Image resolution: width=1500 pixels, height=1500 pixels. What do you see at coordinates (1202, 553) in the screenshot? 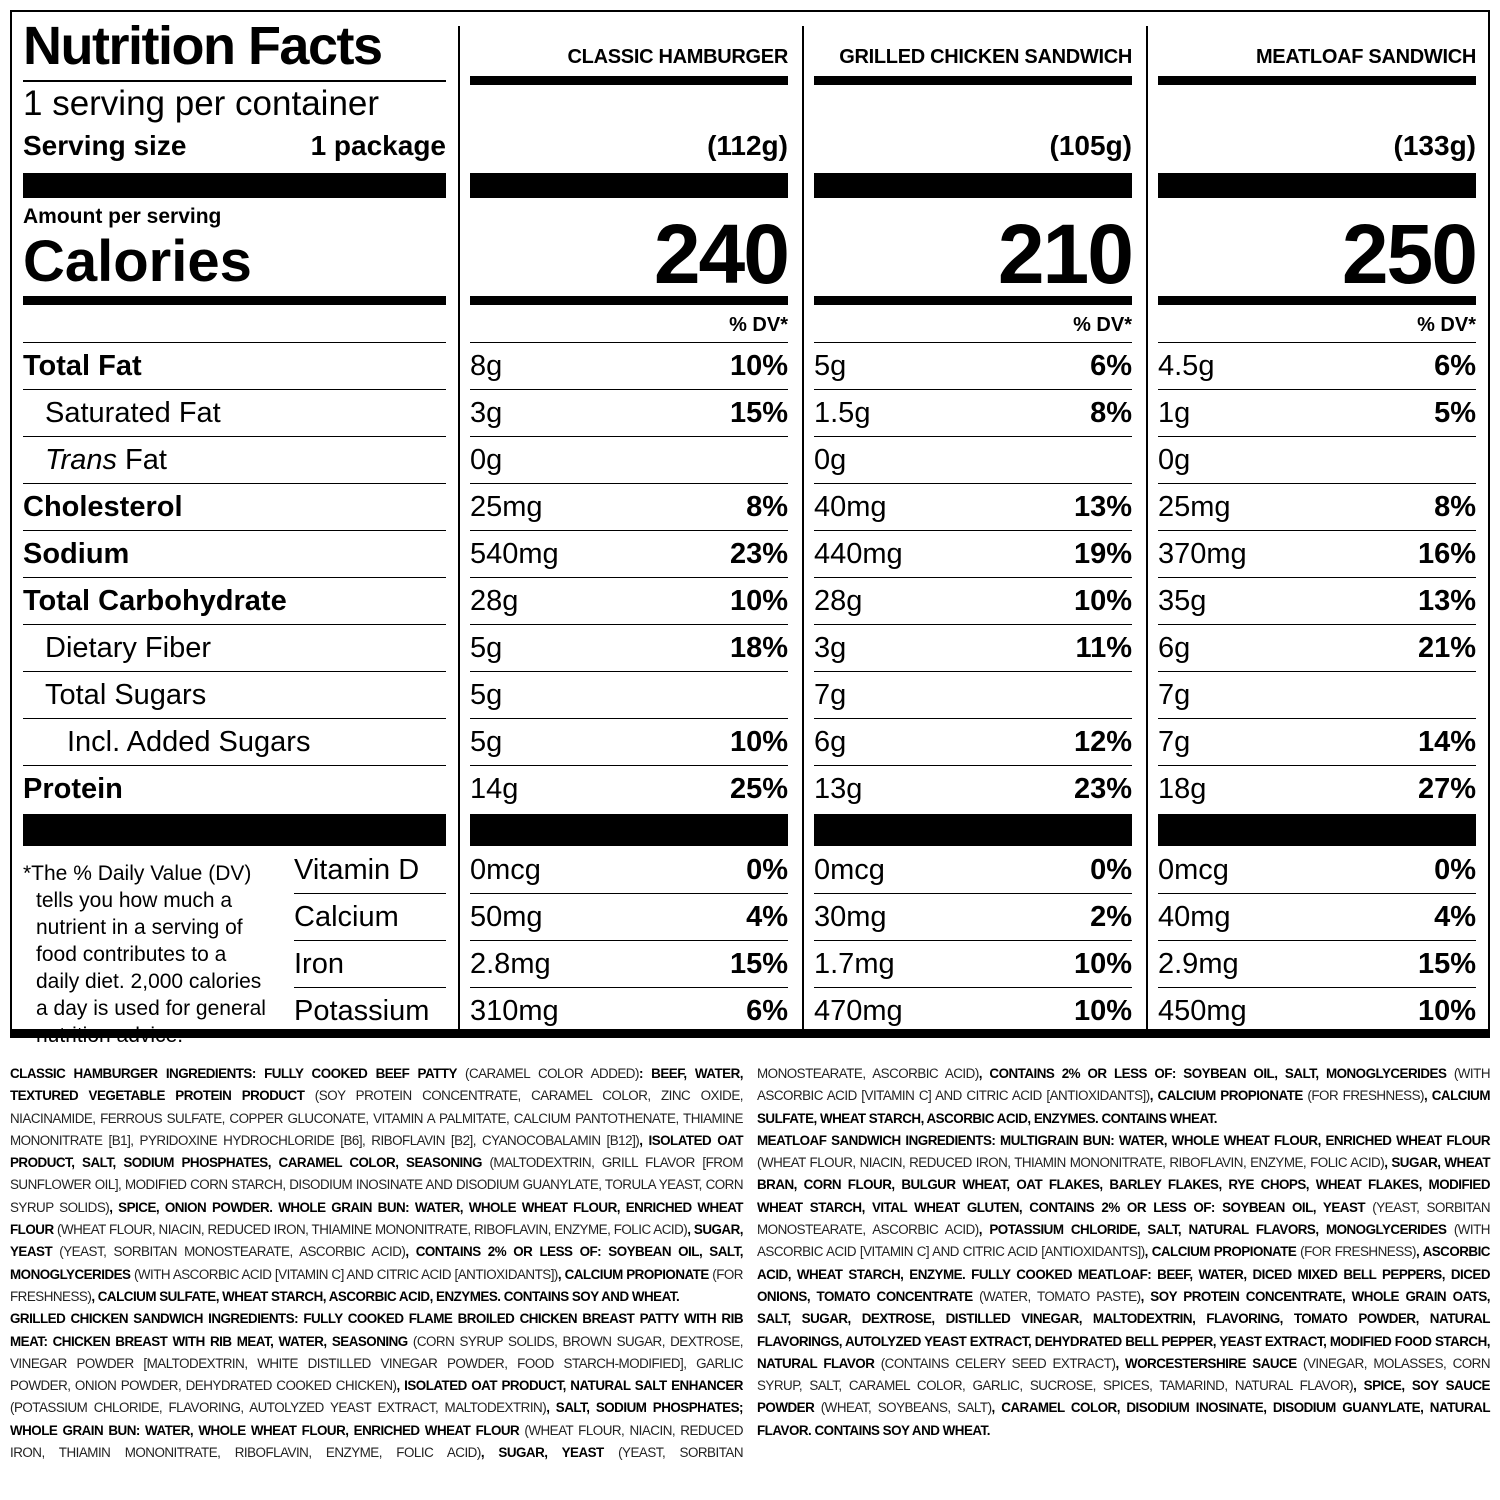
I see `nutrient-amount: 370mg` at bounding box center [1202, 553].